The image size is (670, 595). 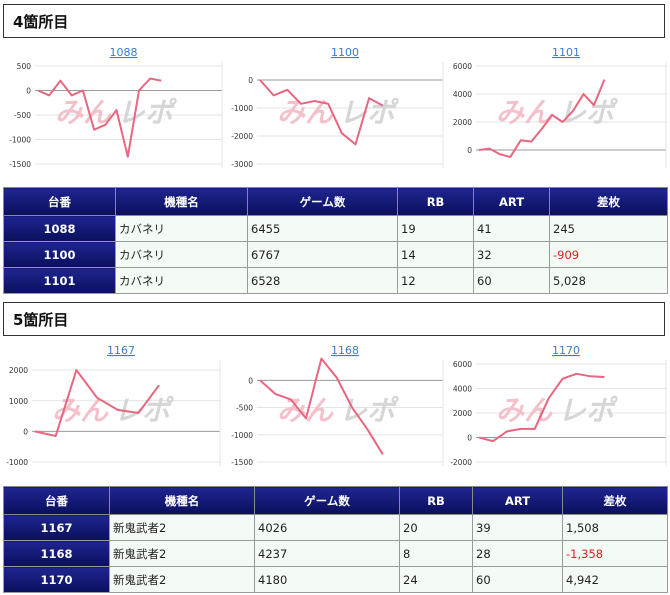 I want to click on section-heading-5: 5箇所目, so click(x=334, y=319).